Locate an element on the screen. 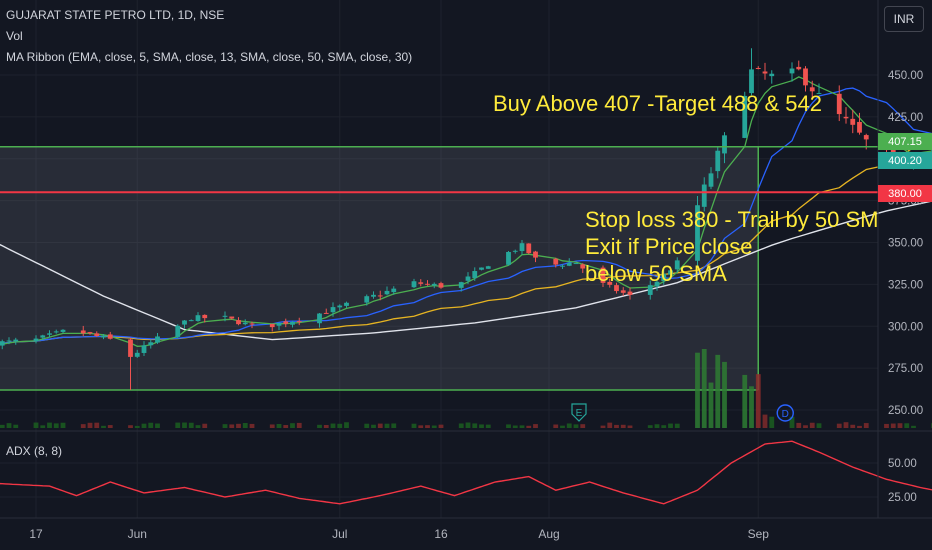  price-levels is located at coordinates (439, 170).